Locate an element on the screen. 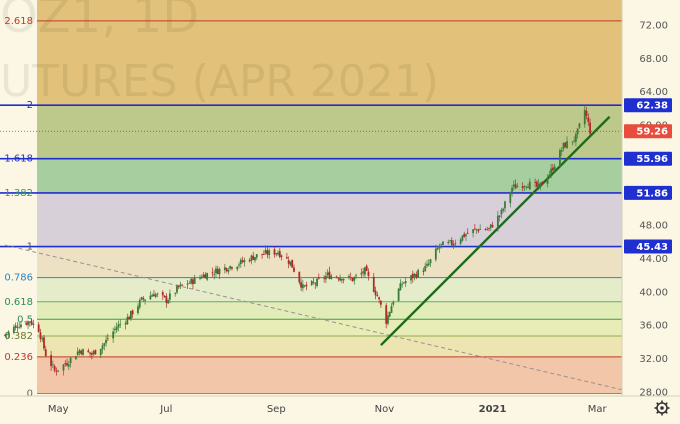 The width and height of the screenshot is (680, 424). watermark-line2: UTURES (APR 2021) is located at coordinates (219, 81).